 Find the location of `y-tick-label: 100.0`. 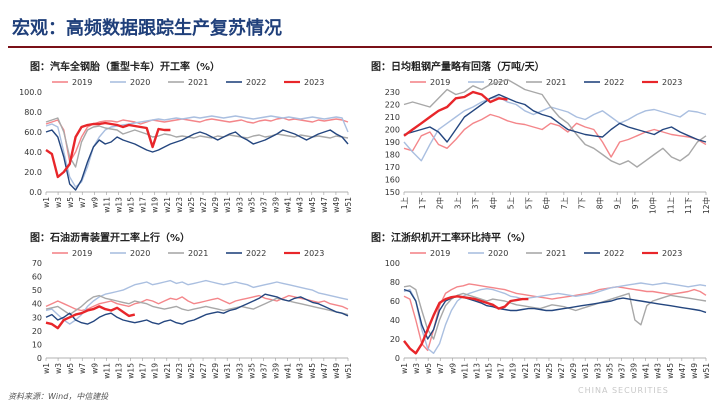

y-tick-label: 100.0 is located at coordinates (30, 92).